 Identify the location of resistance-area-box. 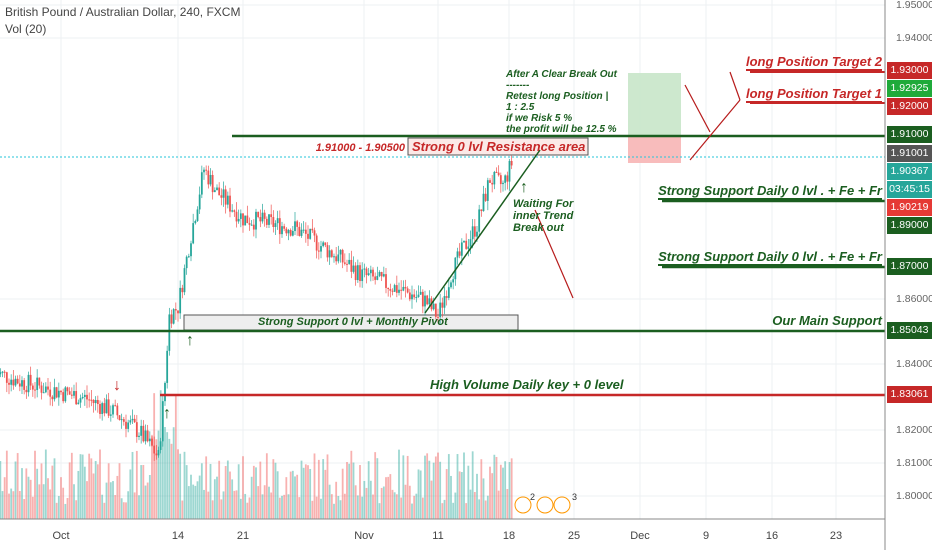
(498, 146).